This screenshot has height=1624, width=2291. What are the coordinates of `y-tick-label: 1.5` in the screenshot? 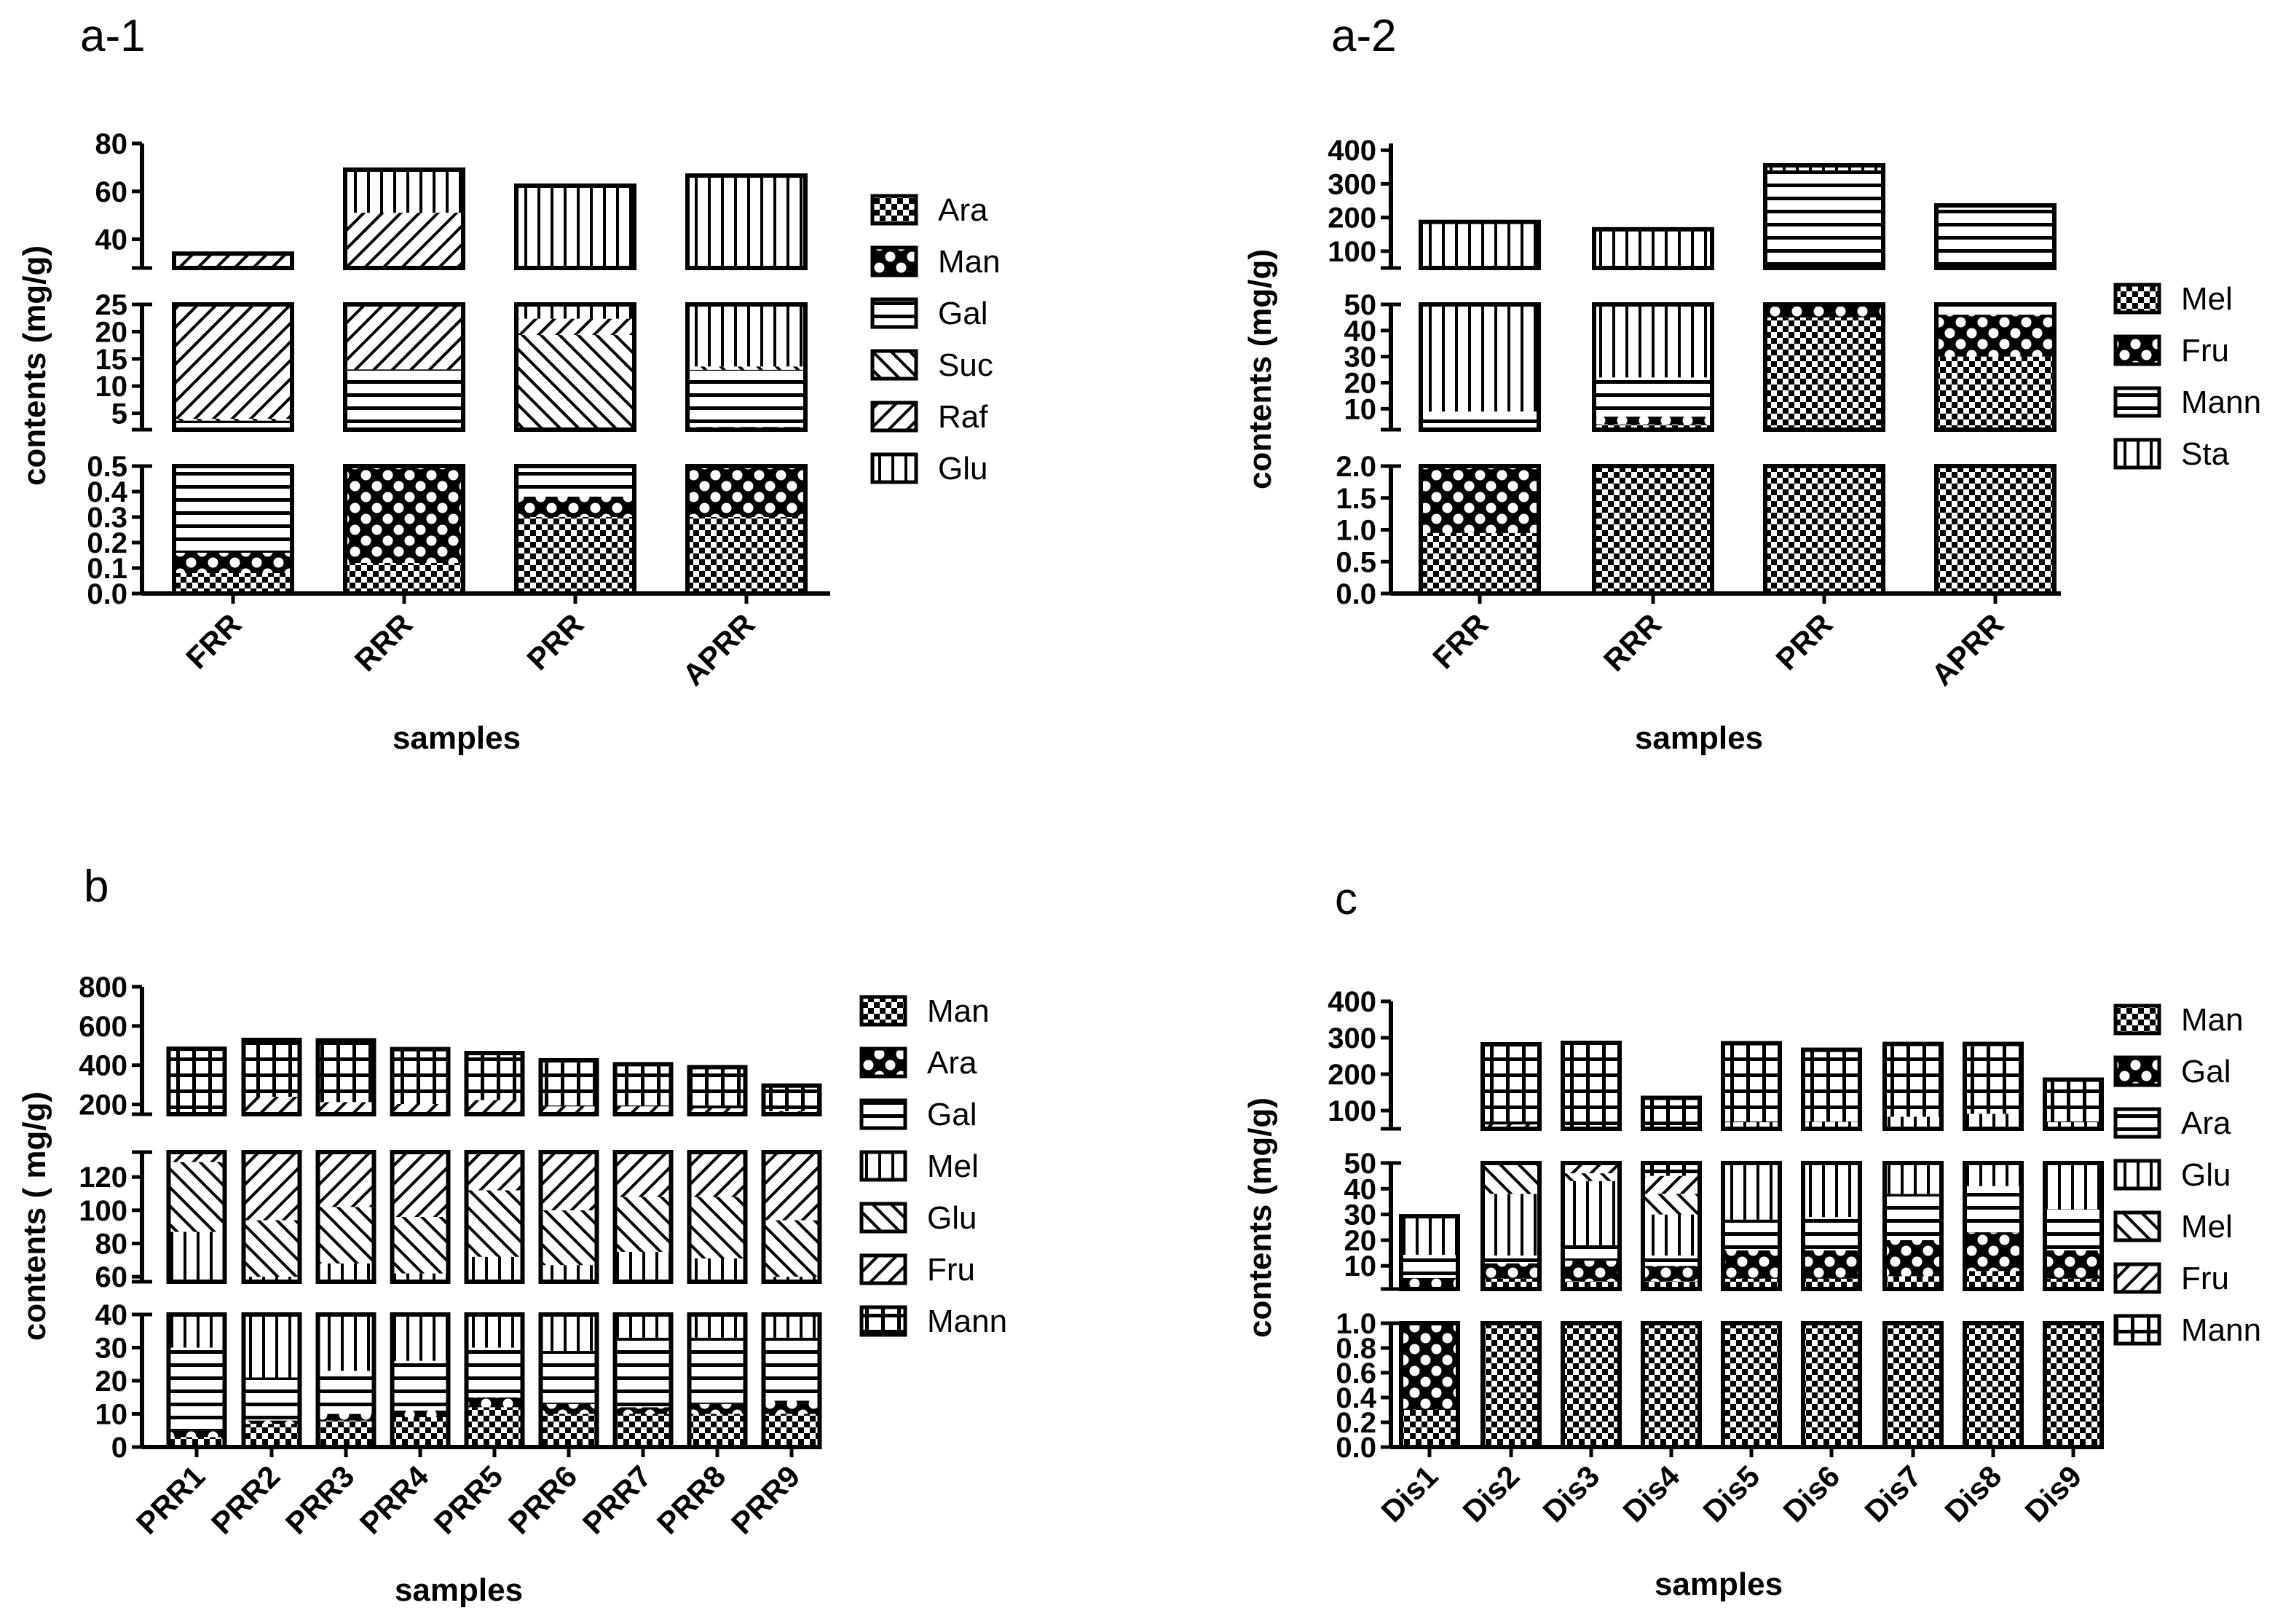 It's located at (1356, 499).